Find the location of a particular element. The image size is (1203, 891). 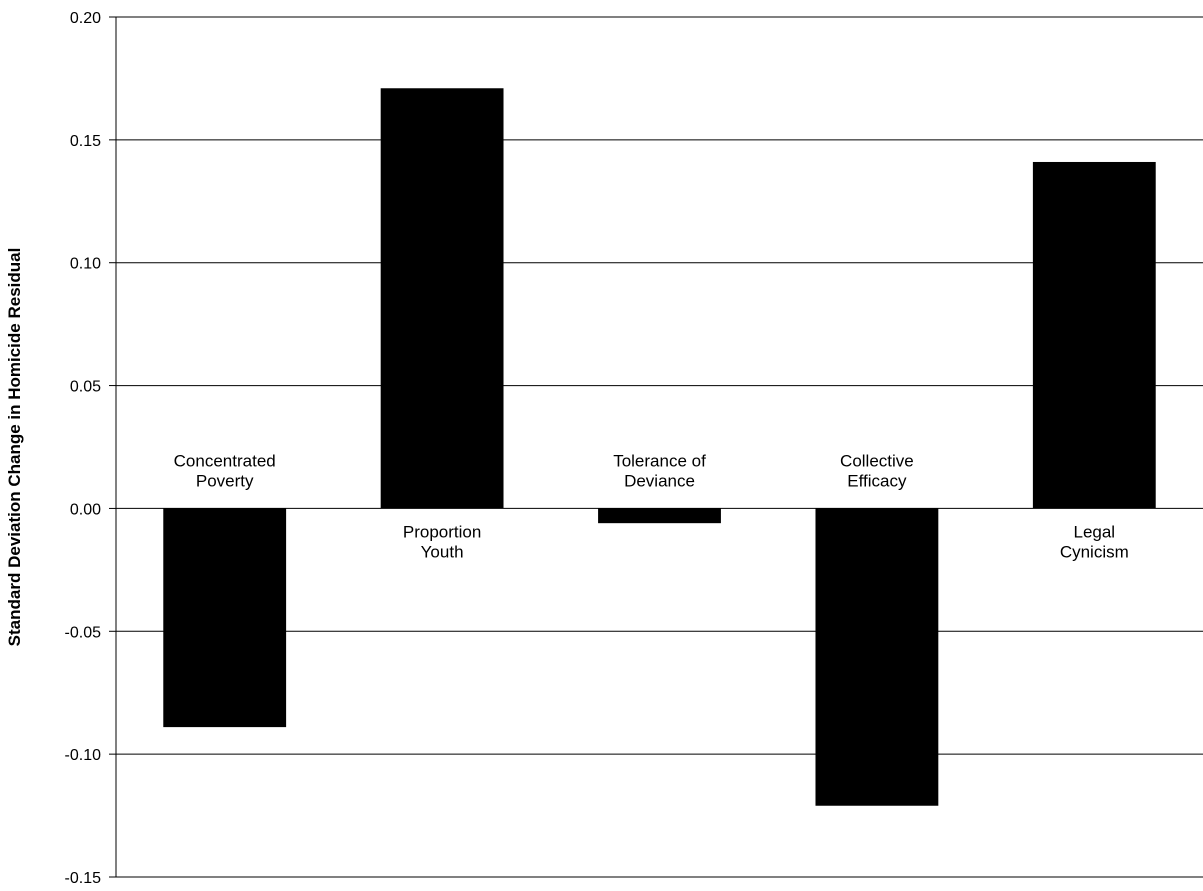

y-tick-label: 0.15 is located at coordinates (85, 141).